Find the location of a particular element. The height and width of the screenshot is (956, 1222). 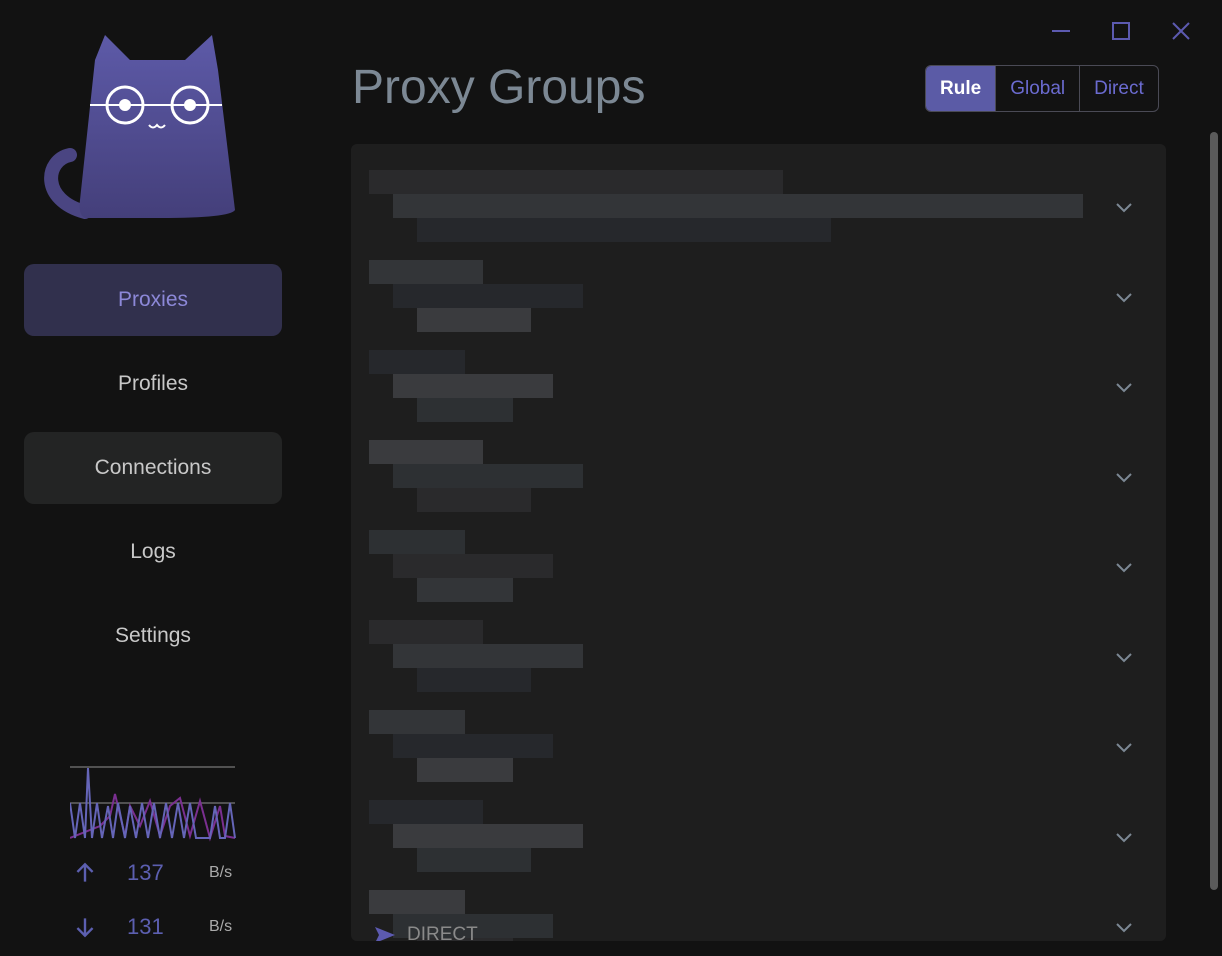

cat-logo is located at coordinates (139, 127).